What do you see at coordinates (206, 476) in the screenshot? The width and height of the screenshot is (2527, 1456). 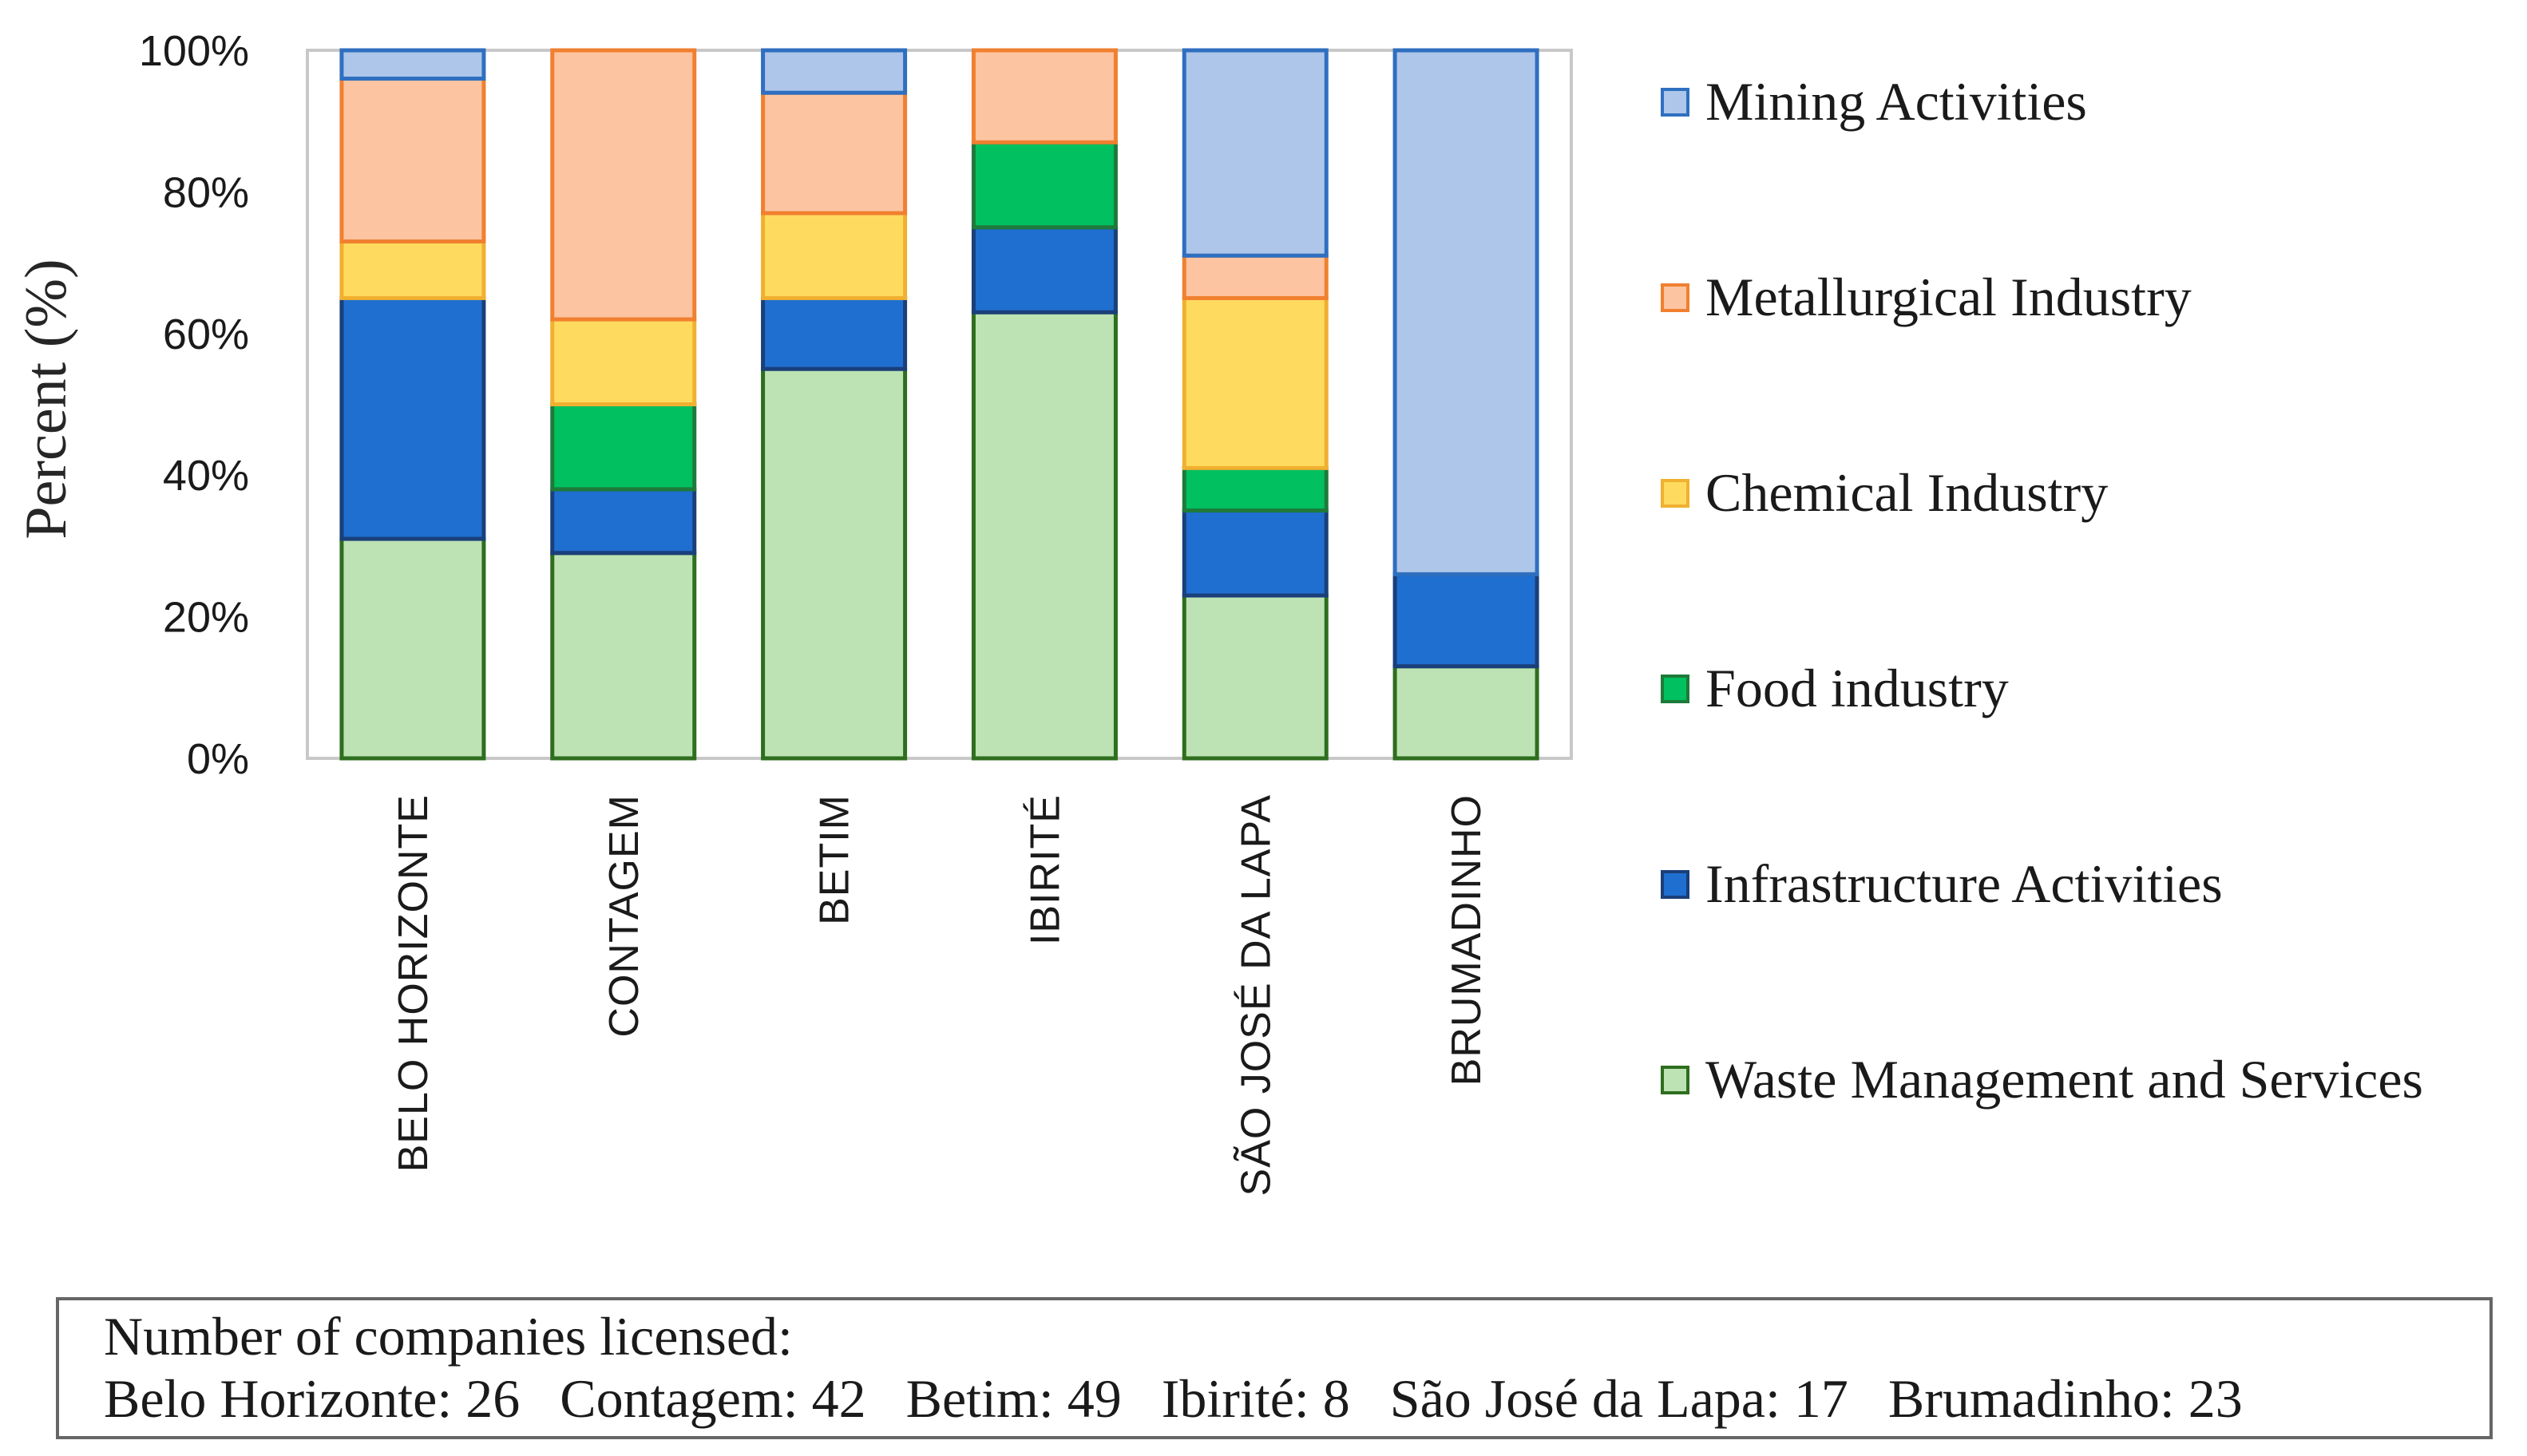 I see `y-tick-label-2: 40%` at bounding box center [206, 476].